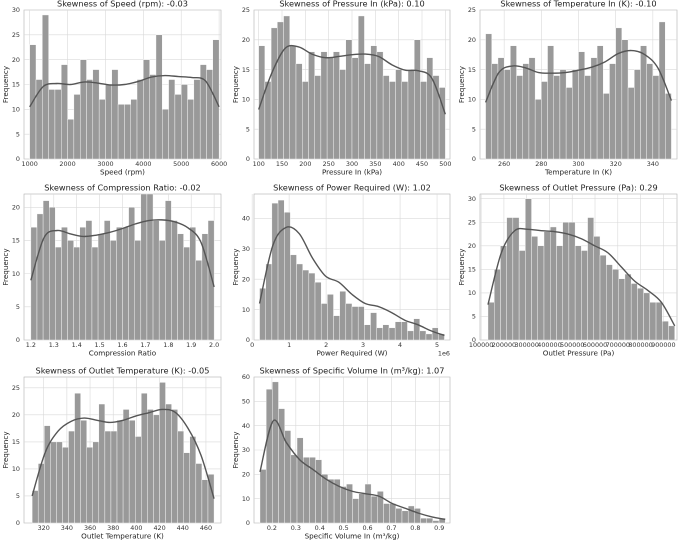 The width and height of the screenshot is (685, 544). Describe the element at coordinates (422, 164) in the screenshot. I see `x-tick-label: 450` at that location.